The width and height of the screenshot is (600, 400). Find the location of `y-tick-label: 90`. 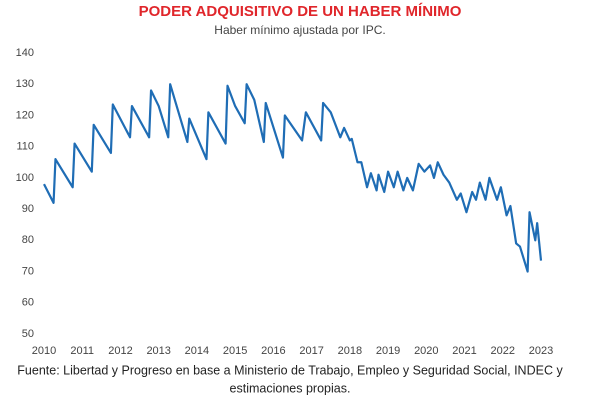

y-tick-label: 90 is located at coordinates (28, 209).